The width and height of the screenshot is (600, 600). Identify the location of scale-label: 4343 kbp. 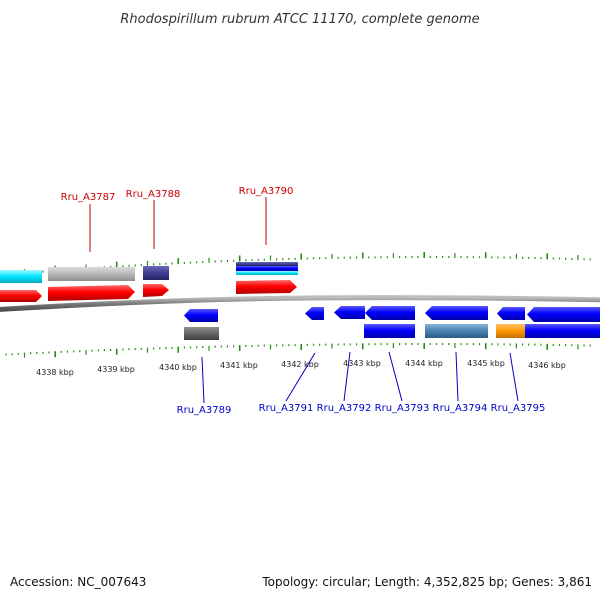
(362, 363).